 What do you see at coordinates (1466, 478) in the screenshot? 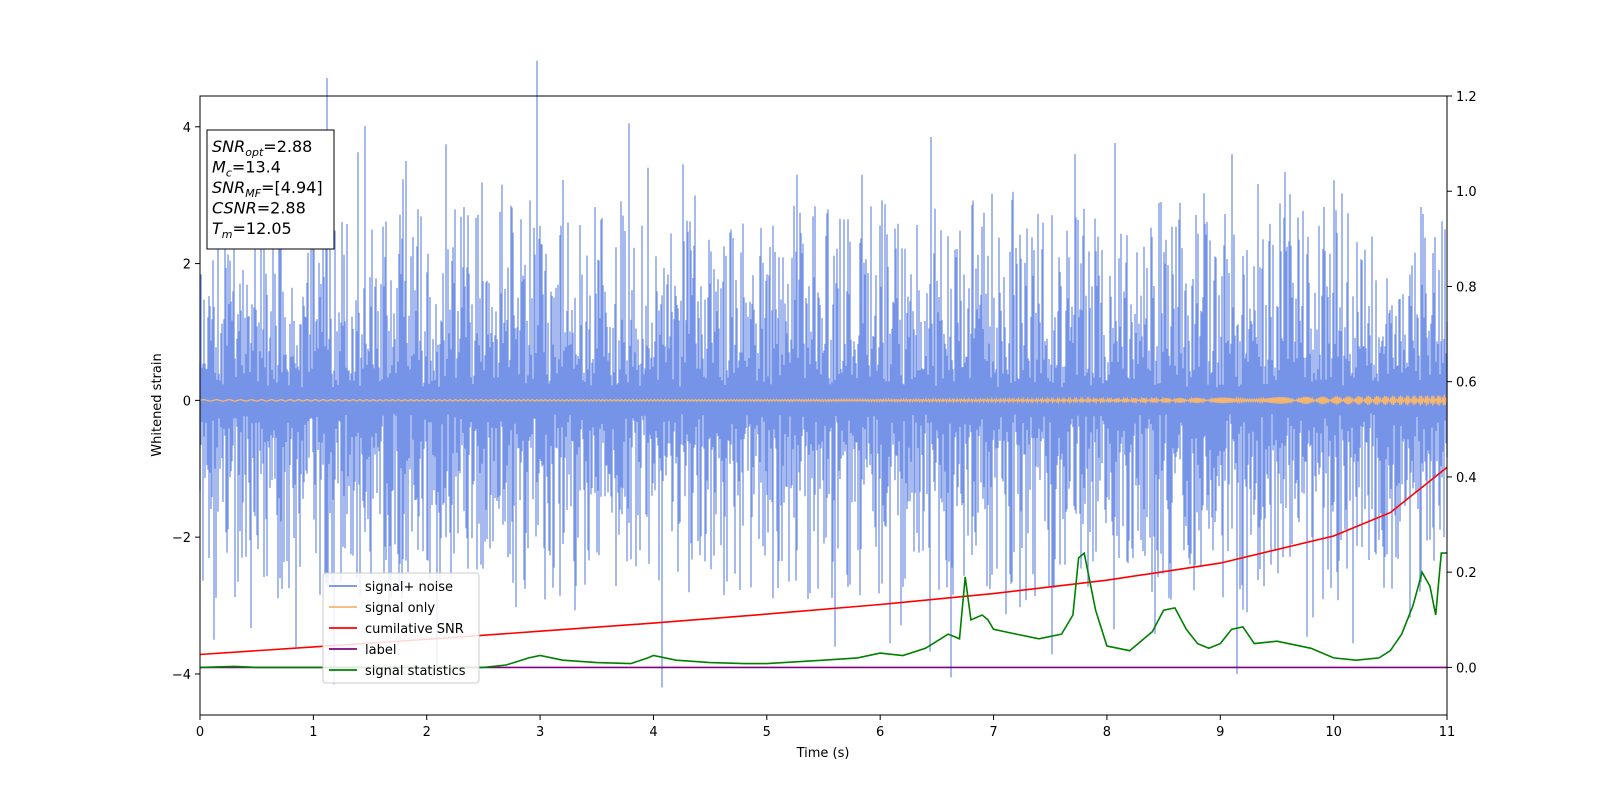
I see `y2-tick-label: 0.4` at bounding box center [1466, 478].